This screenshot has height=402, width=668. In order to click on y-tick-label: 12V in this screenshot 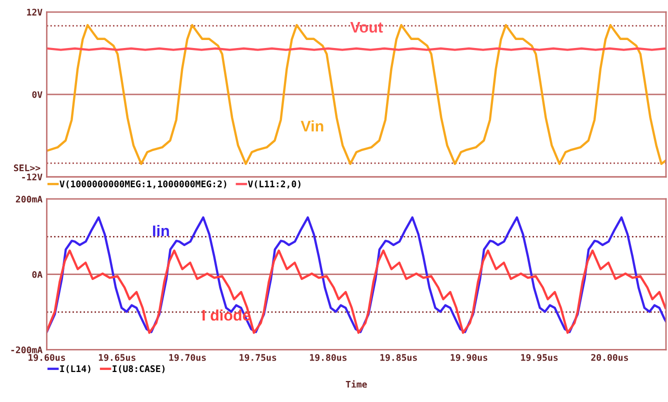, I will do `click(34, 12)`.